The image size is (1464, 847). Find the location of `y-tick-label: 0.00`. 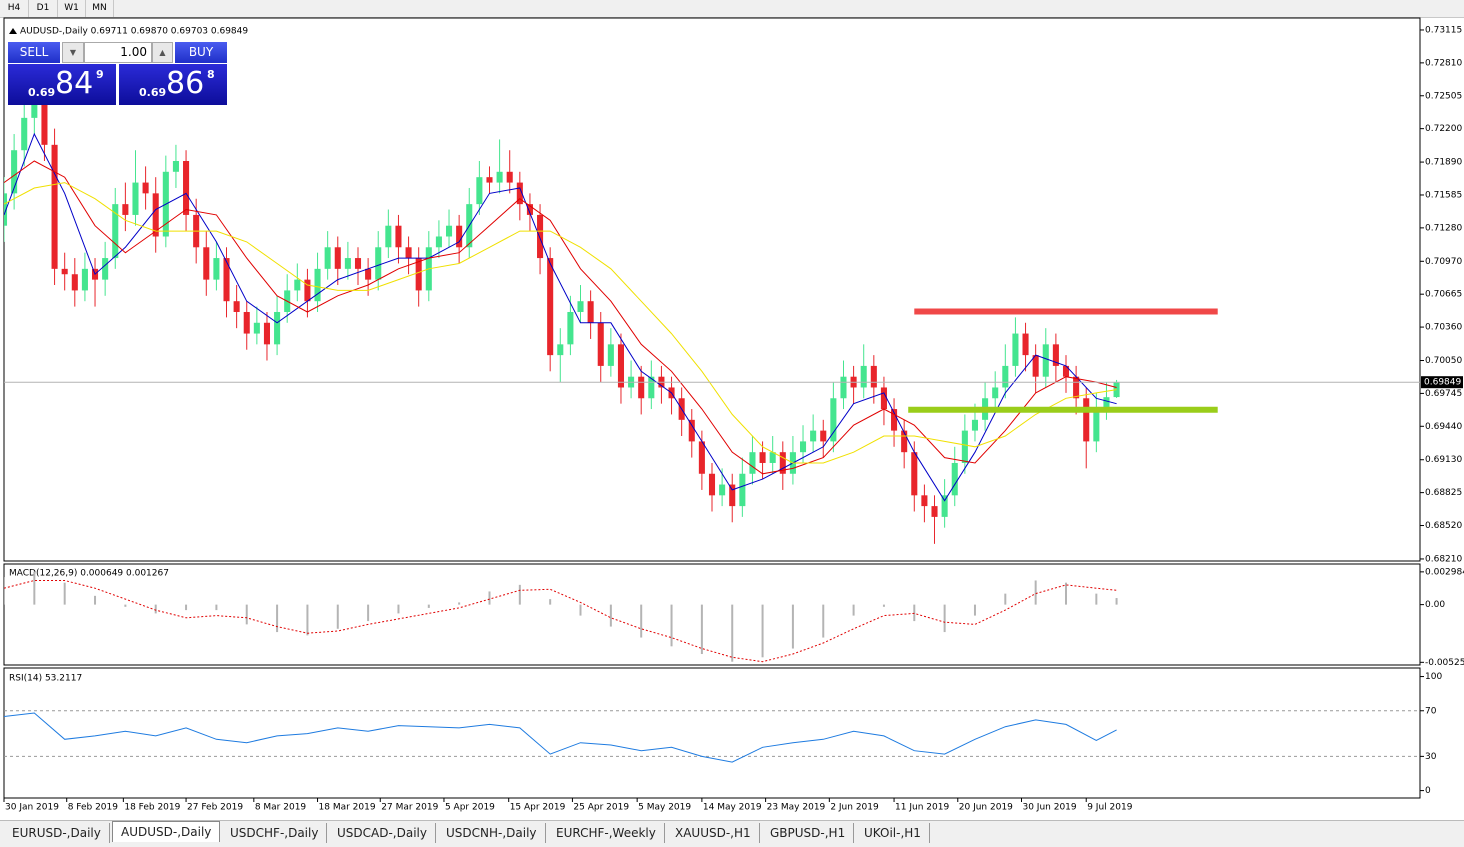

y-tick-label: 0.00 is located at coordinates (1435, 605).